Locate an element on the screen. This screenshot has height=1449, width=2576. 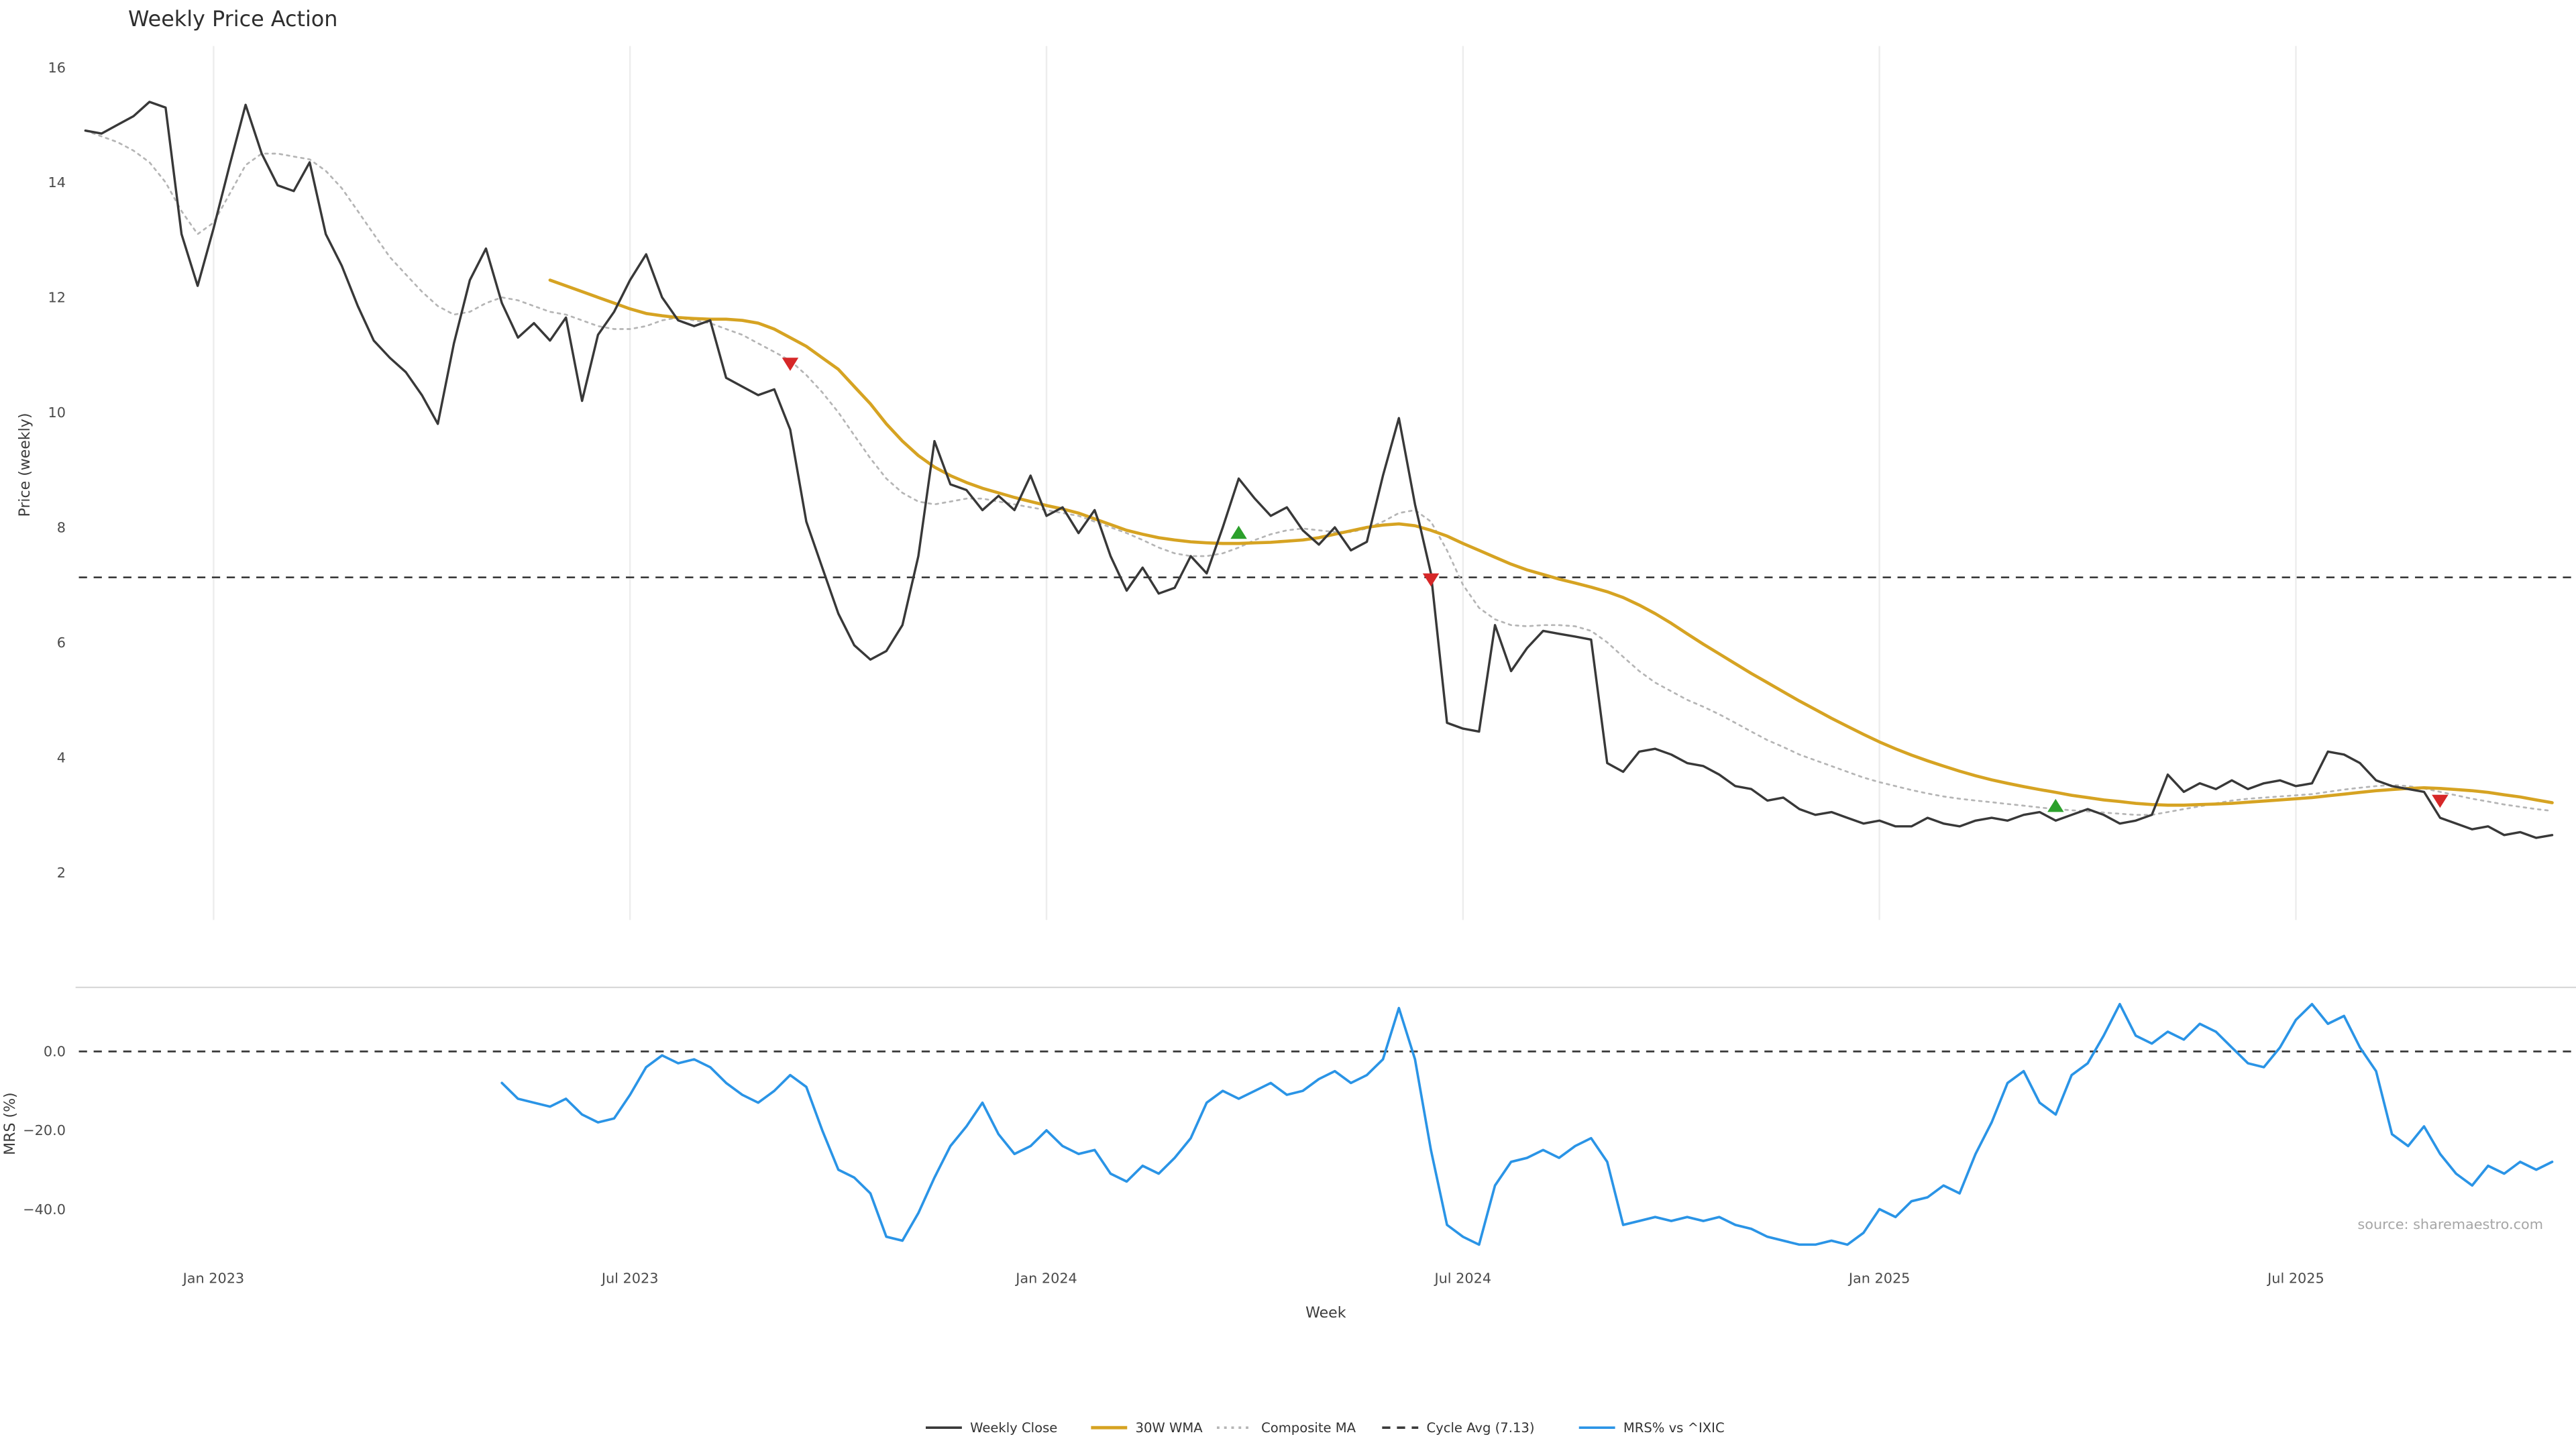
price-y-tick-label: 14 is located at coordinates (56, 182).